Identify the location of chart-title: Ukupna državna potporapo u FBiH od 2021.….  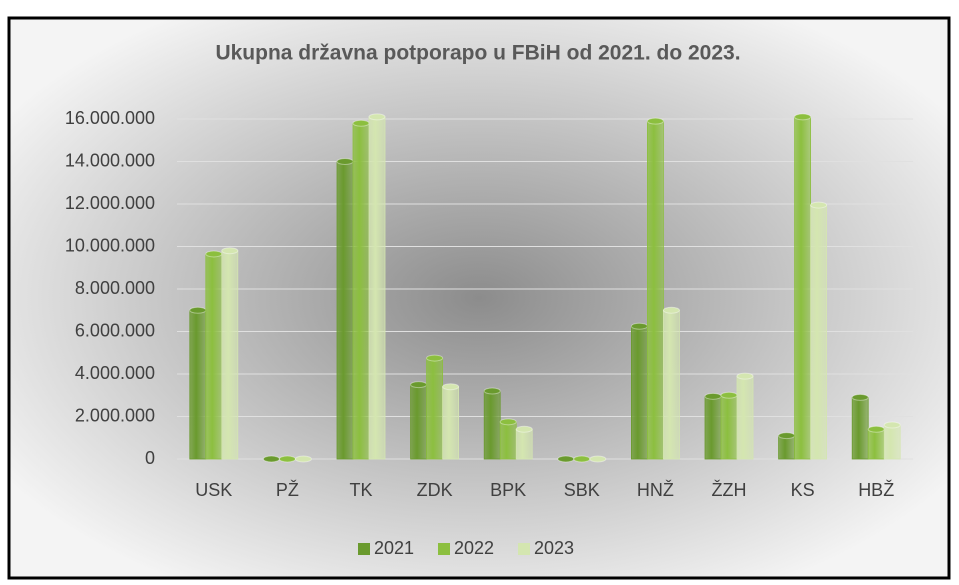
(477, 53).